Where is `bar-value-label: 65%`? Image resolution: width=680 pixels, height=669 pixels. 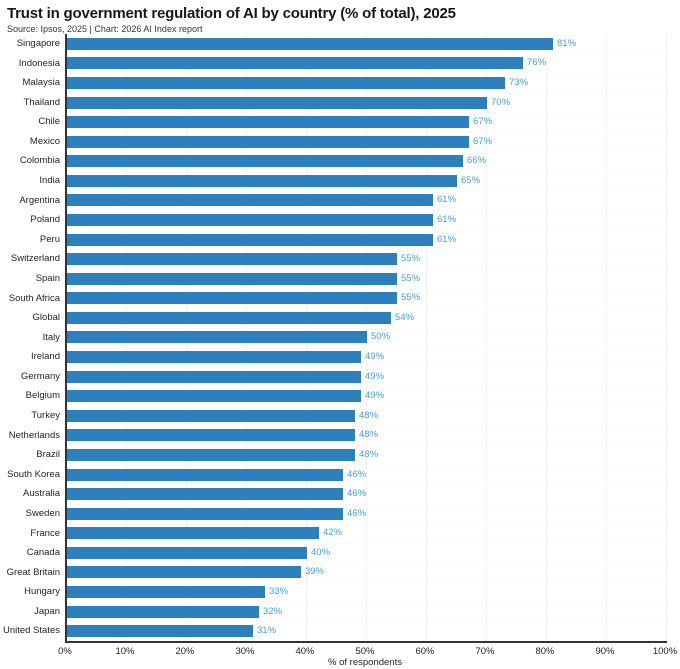 bar-value-label: 65% is located at coordinates (471, 180).